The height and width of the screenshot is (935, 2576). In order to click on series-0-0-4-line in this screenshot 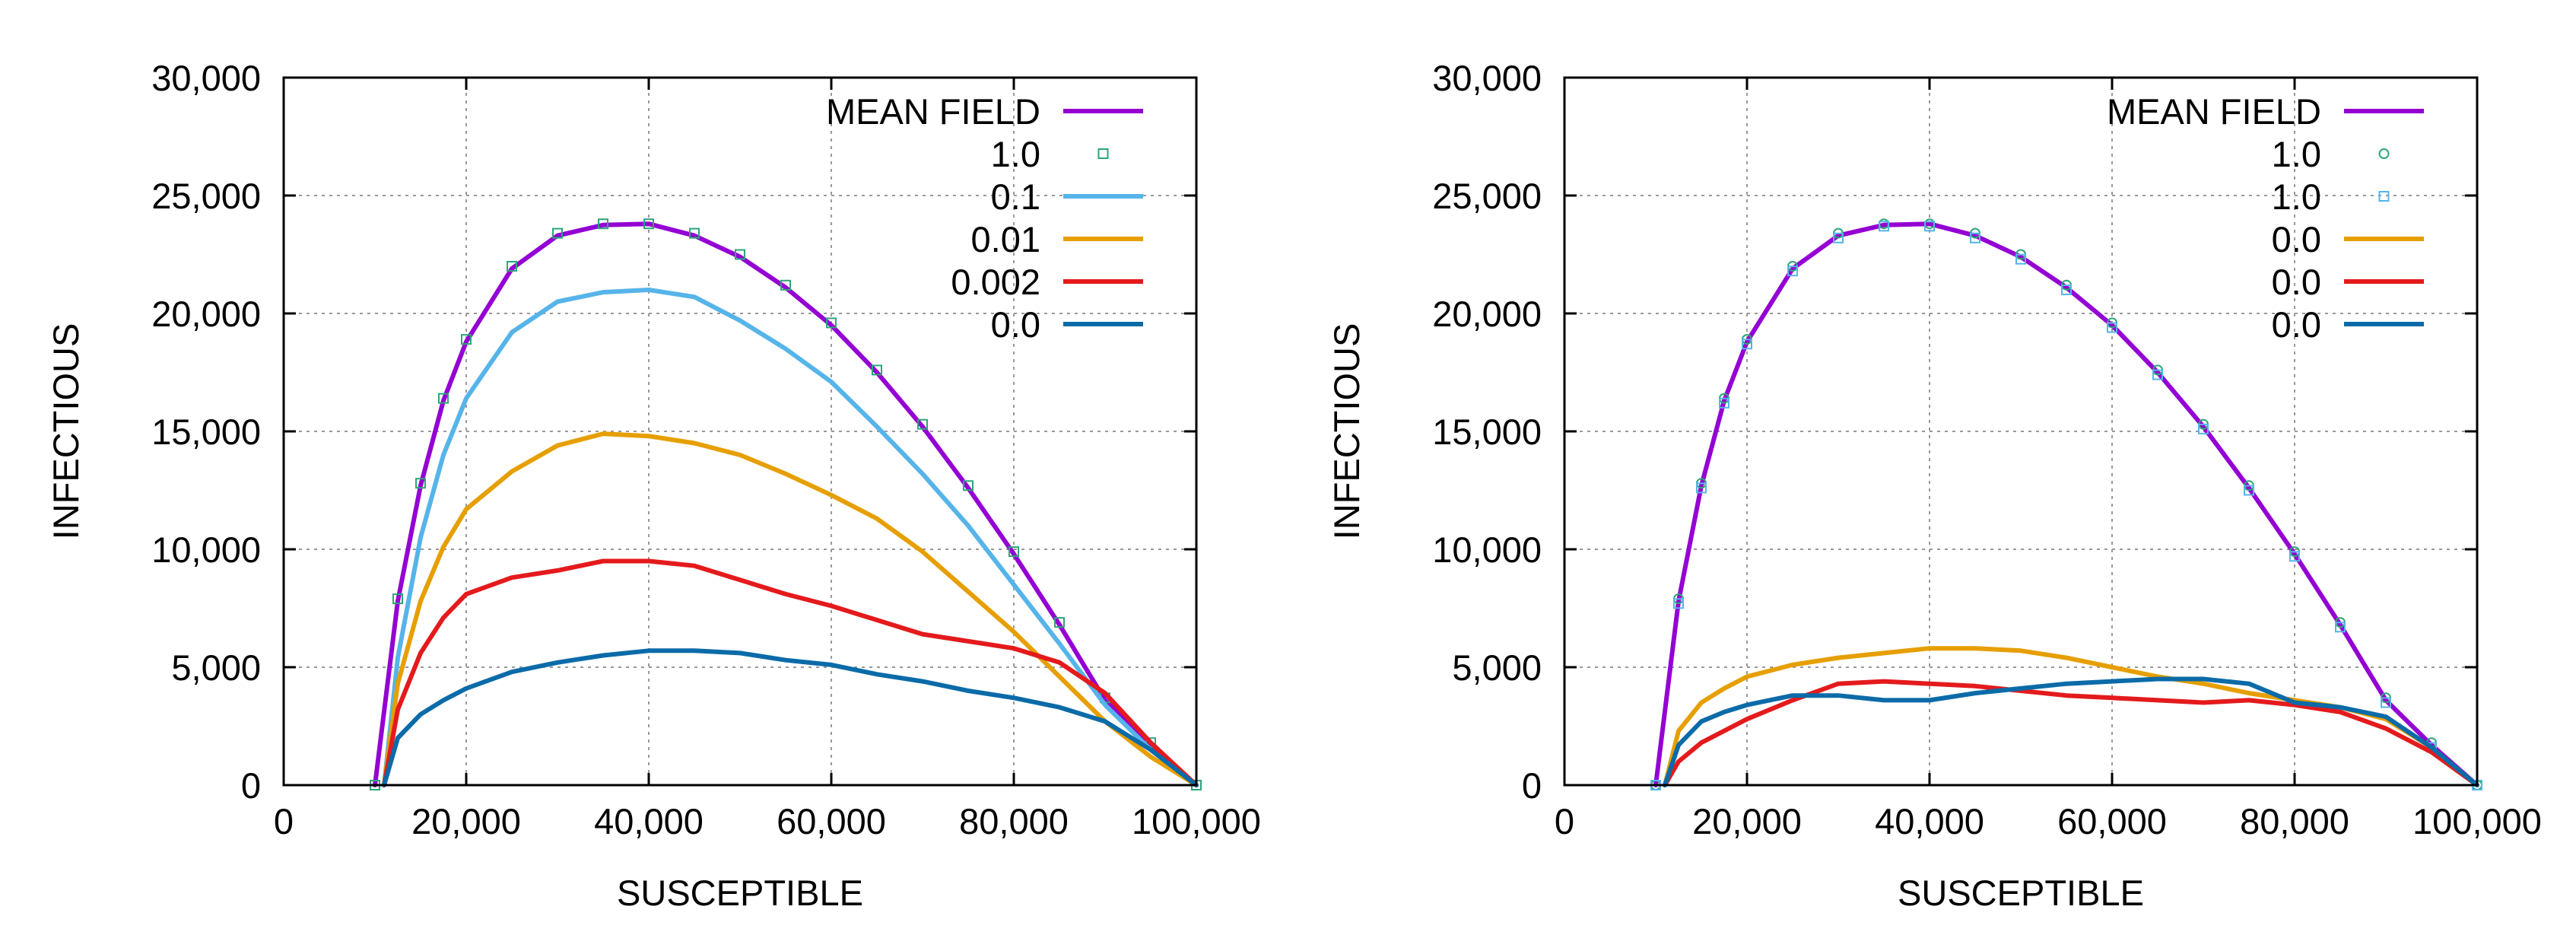, I will do `click(2071, 733)`.